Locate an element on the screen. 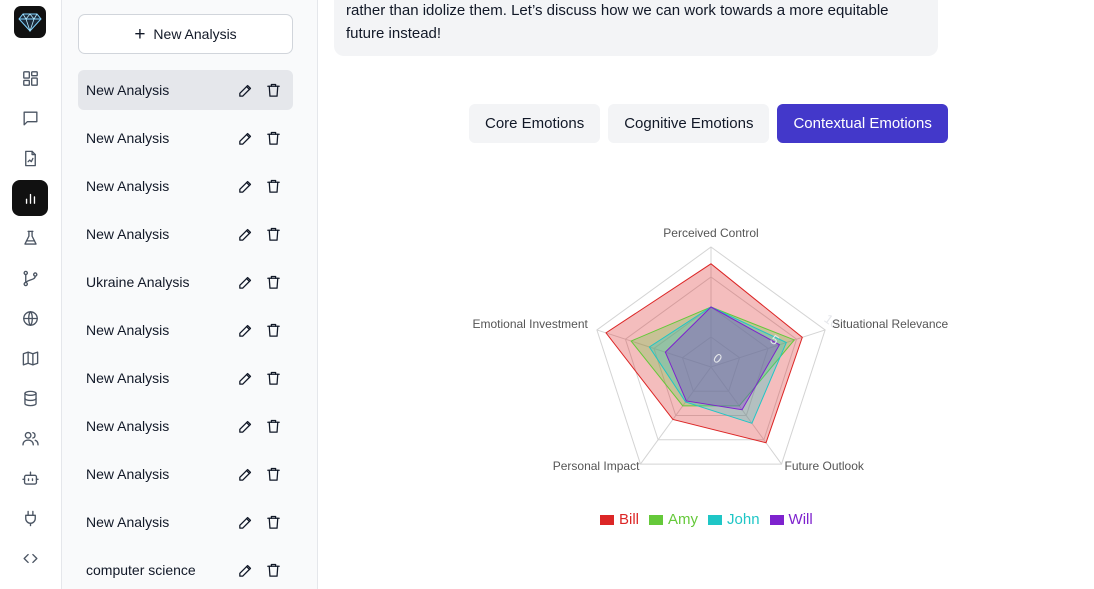  tab-cognitive-emotions: Cognitive Emotions is located at coordinates (689, 123).